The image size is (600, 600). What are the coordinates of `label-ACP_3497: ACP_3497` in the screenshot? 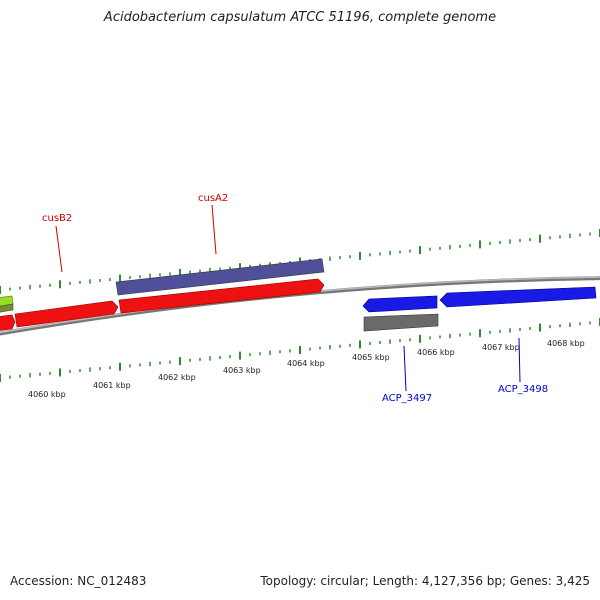 It's located at (407, 398).